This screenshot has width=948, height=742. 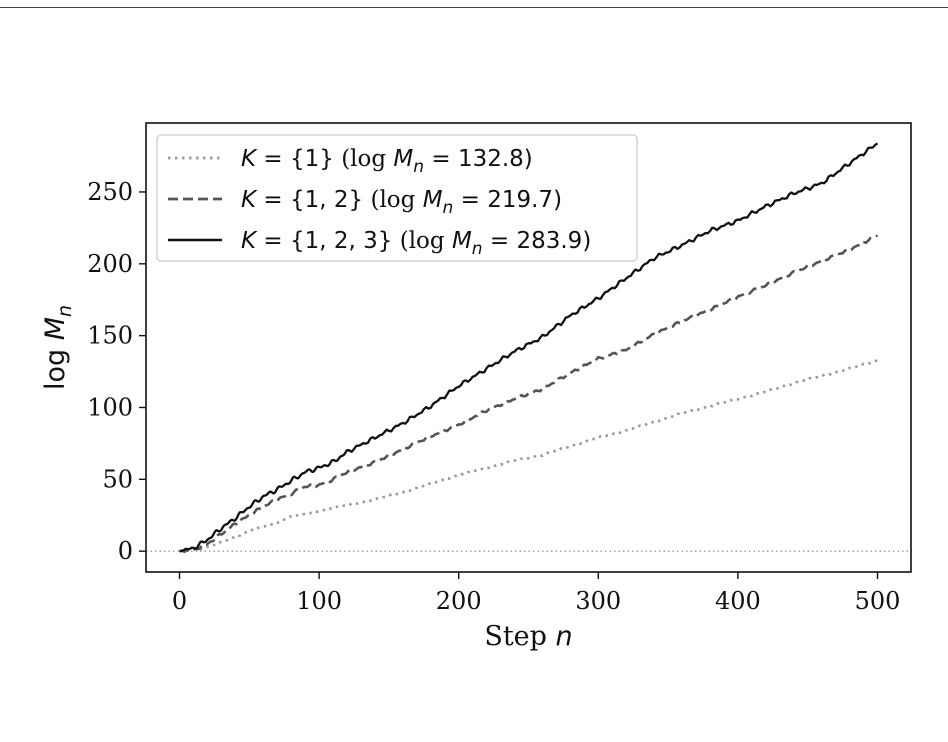 What do you see at coordinates (55, 365) in the screenshot?
I see `y-axis-label-log: log` at bounding box center [55, 365].